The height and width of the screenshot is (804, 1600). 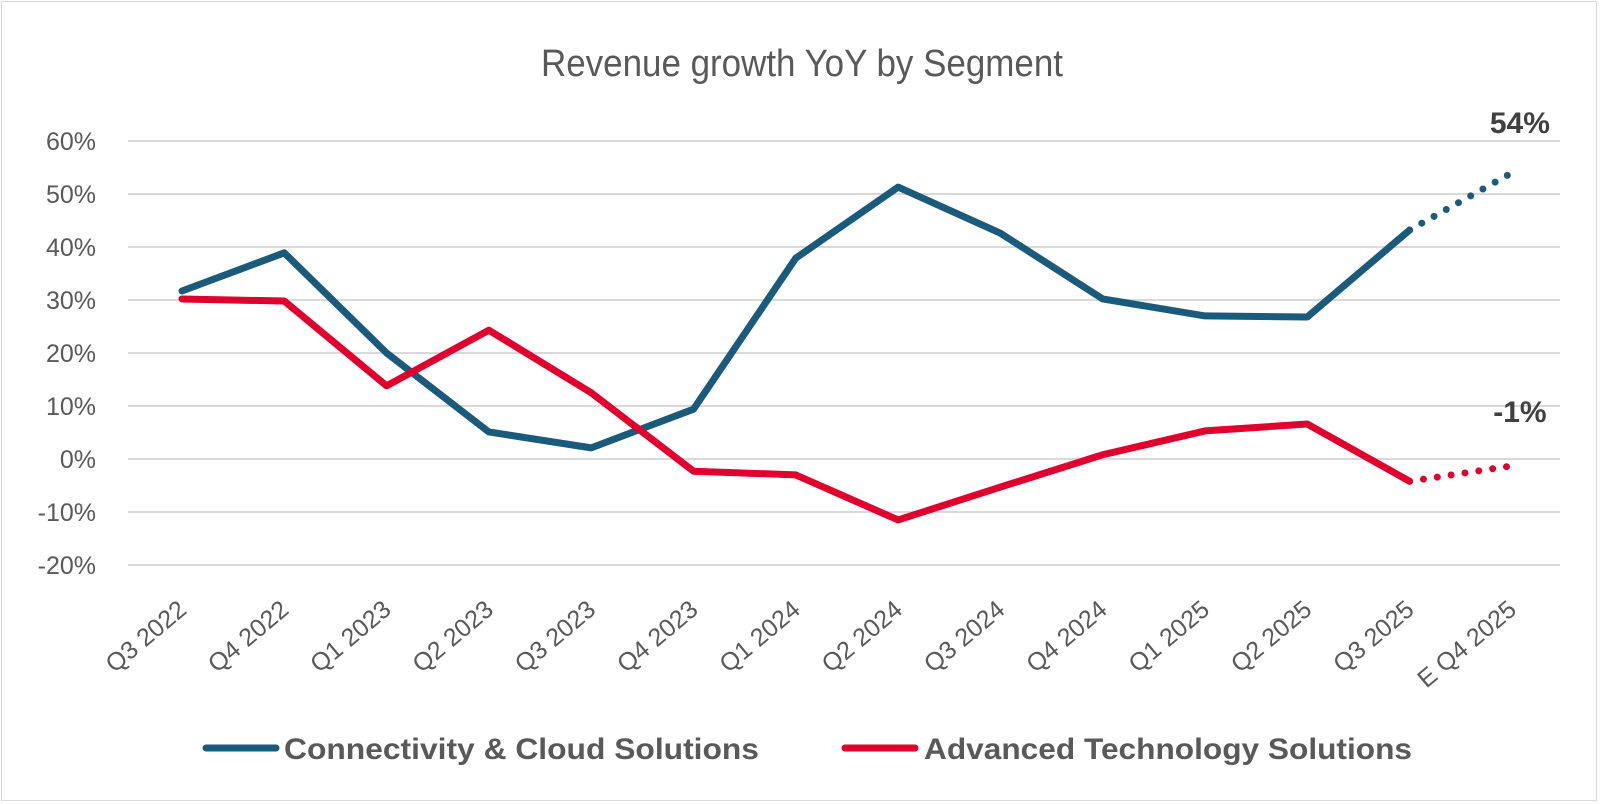 What do you see at coordinates (67, 513) in the screenshot?
I see `y-tick-label: -10%` at bounding box center [67, 513].